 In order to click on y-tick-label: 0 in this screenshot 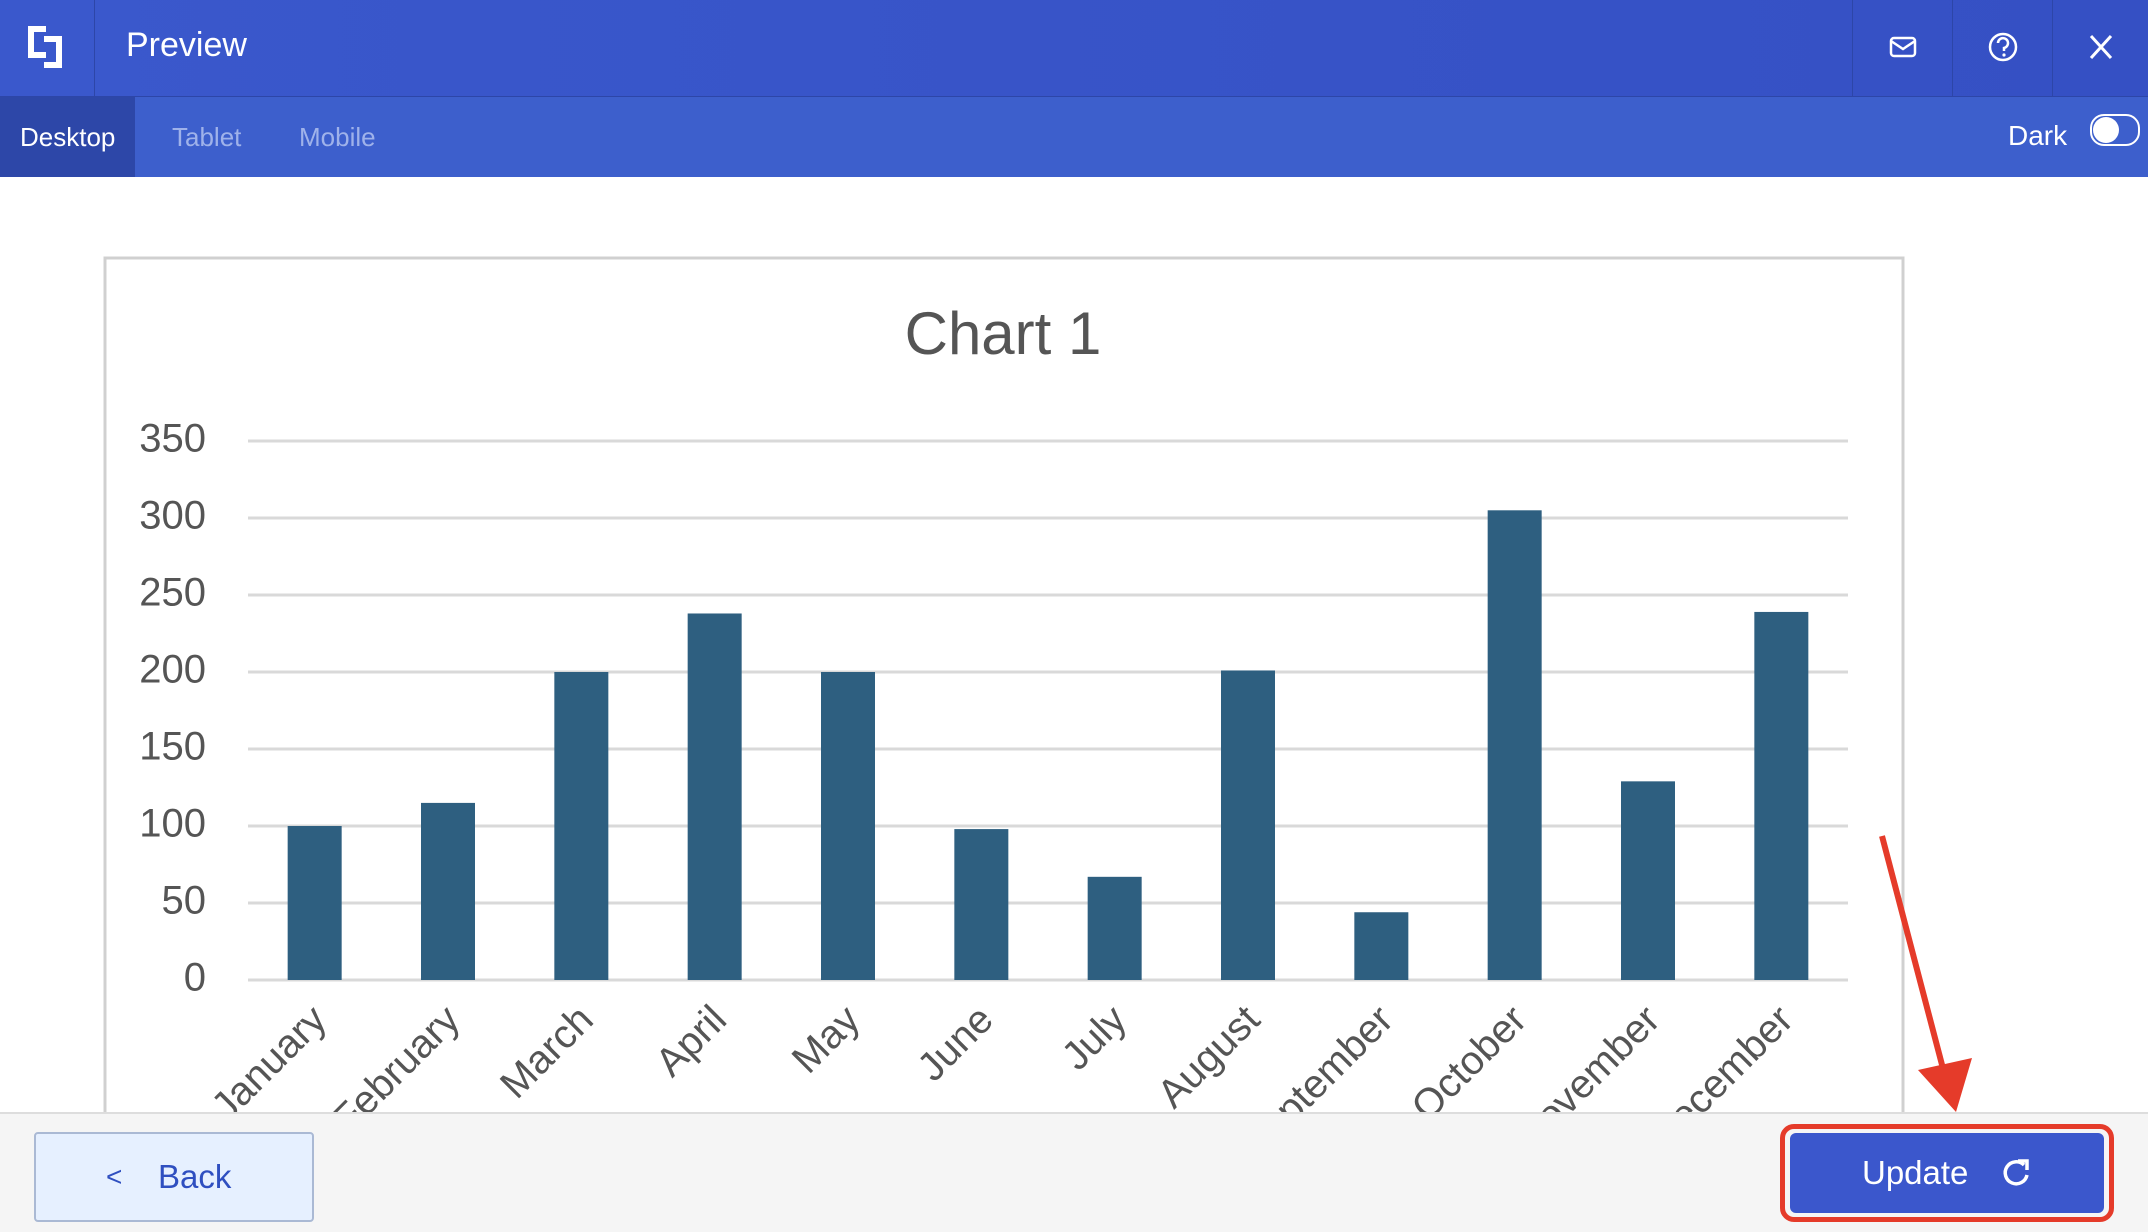, I will do `click(195, 978)`.